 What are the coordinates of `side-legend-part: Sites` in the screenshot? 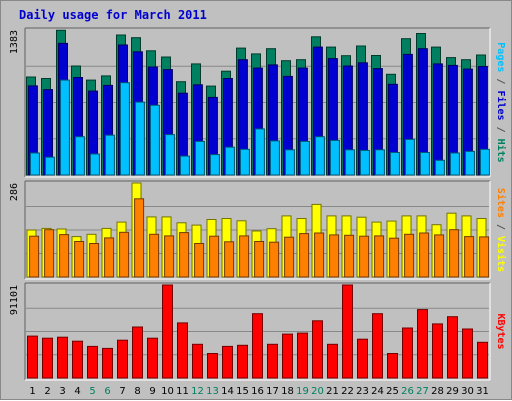 It's located at (501, 203).